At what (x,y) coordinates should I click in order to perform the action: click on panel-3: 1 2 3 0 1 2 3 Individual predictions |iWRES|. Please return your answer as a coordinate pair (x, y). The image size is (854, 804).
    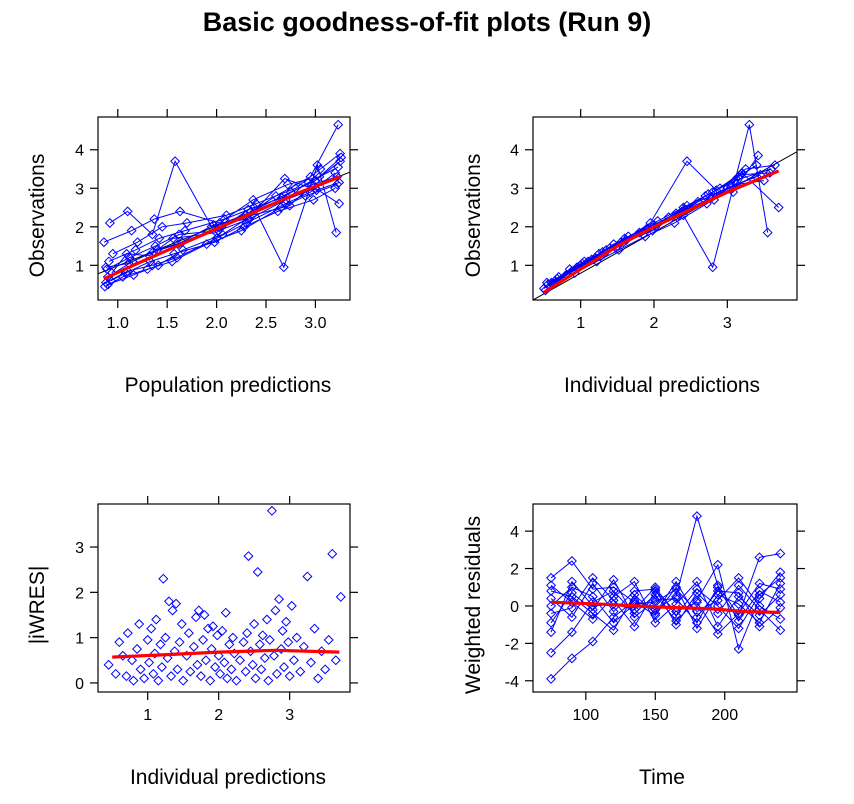
    Looking at the image, I should click on (192, 642).